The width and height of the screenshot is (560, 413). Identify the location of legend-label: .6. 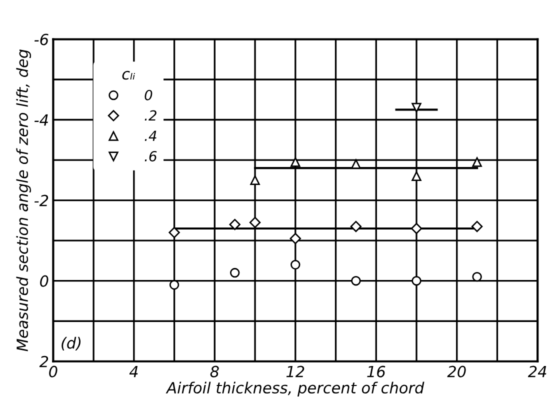
(150, 156).